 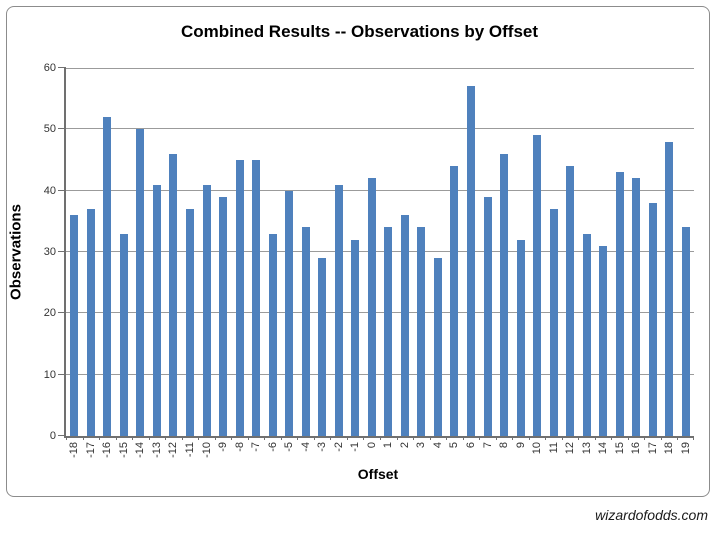 I want to click on y-tick-label-30: 30, so click(x=49, y=252).